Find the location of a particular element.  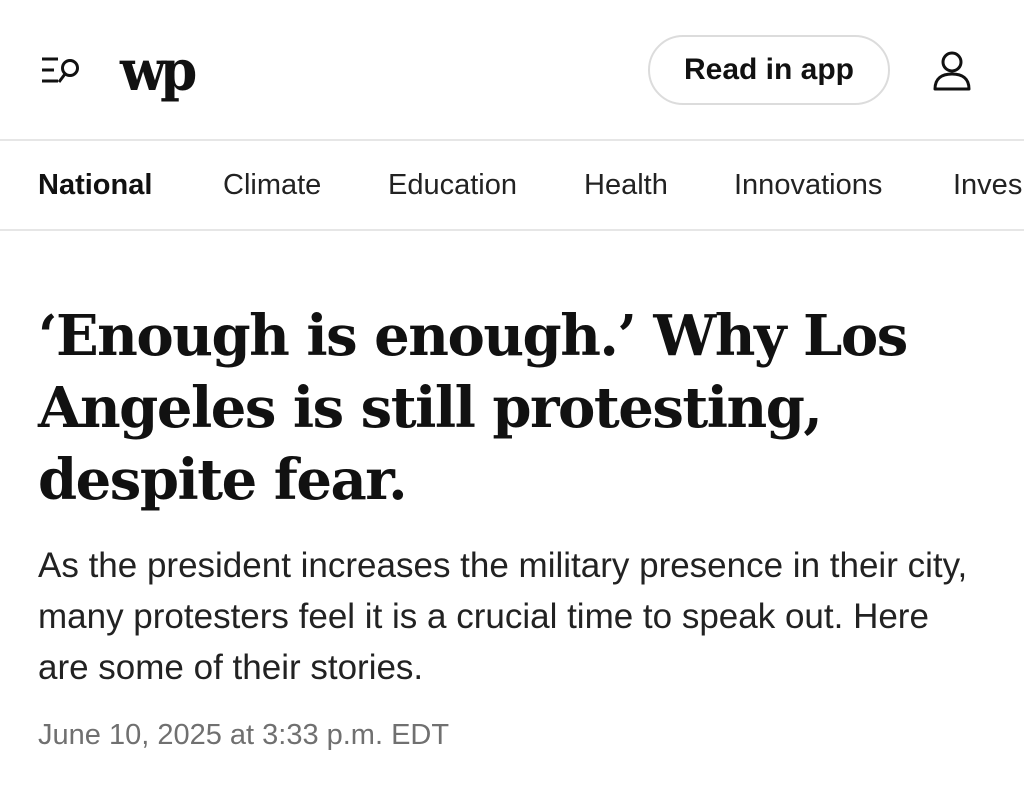

nav-item-education: Education is located at coordinates (452, 185).